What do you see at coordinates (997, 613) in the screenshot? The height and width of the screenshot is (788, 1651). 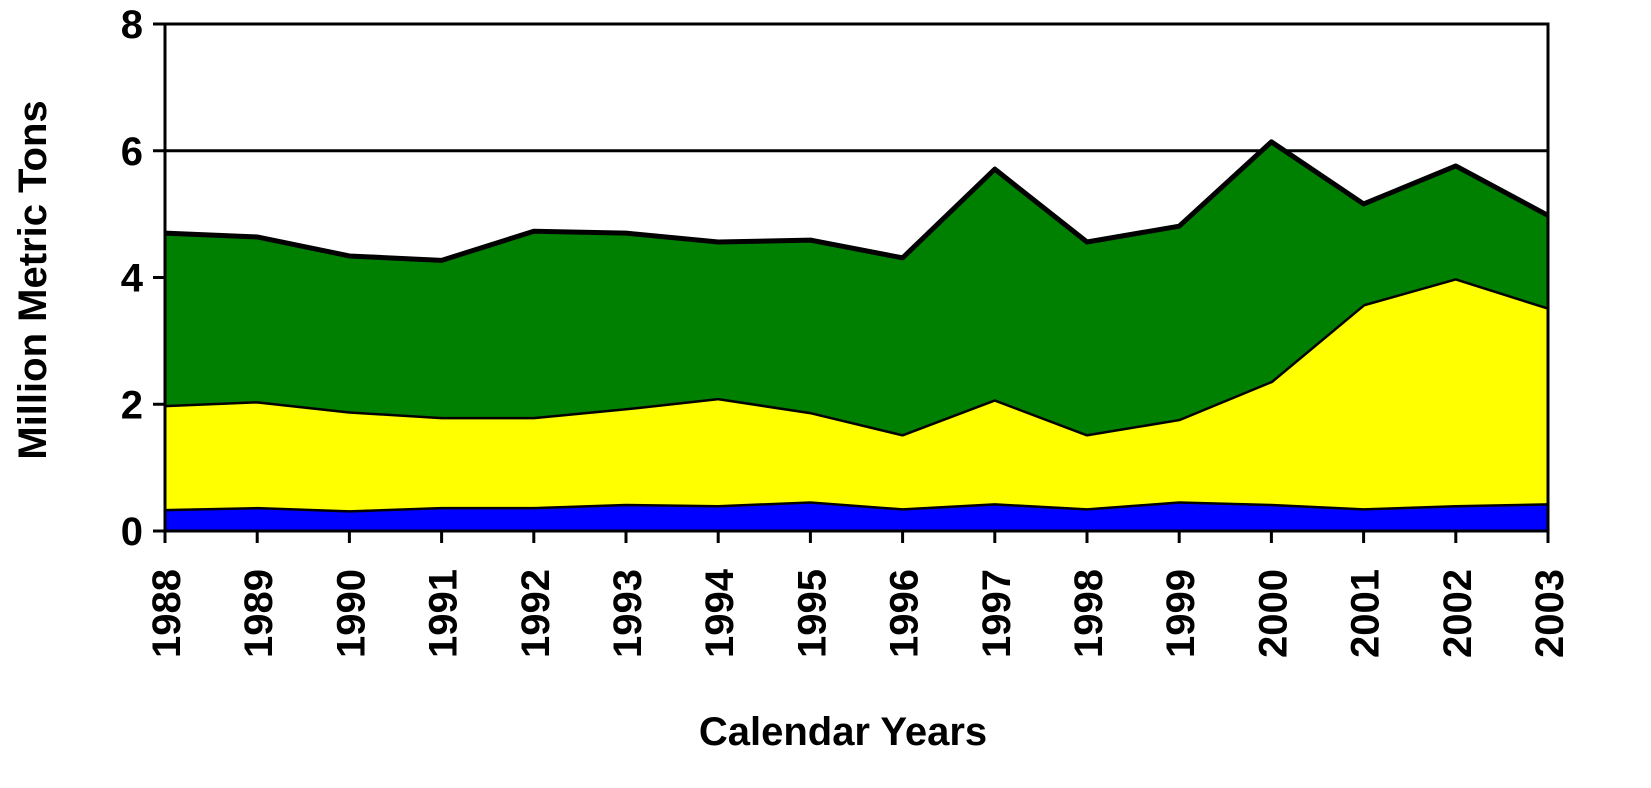 I see `x-tick-label: 1997` at bounding box center [997, 613].